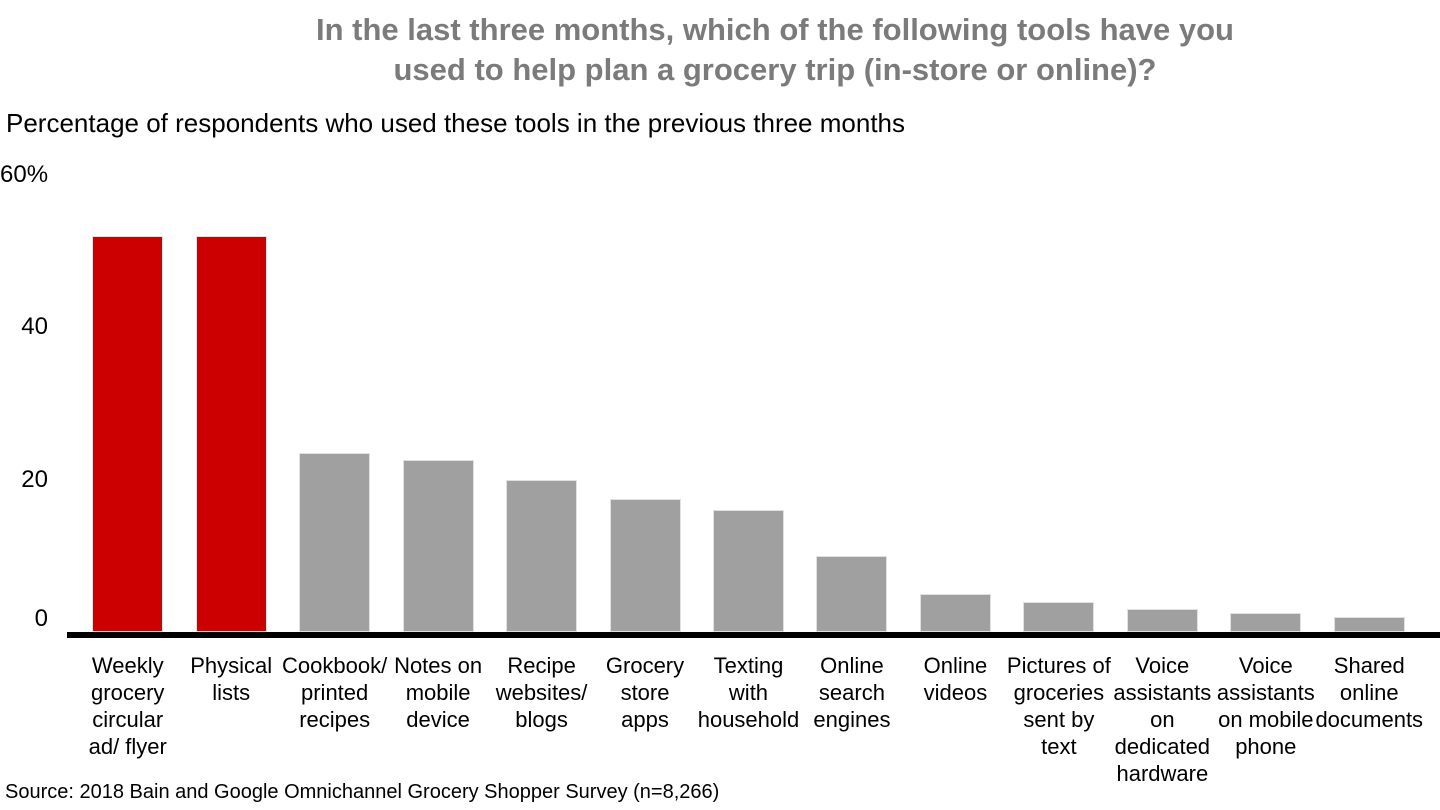  Describe the element at coordinates (24, 174) in the screenshot. I see `y-tick-label: 60%` at that location.